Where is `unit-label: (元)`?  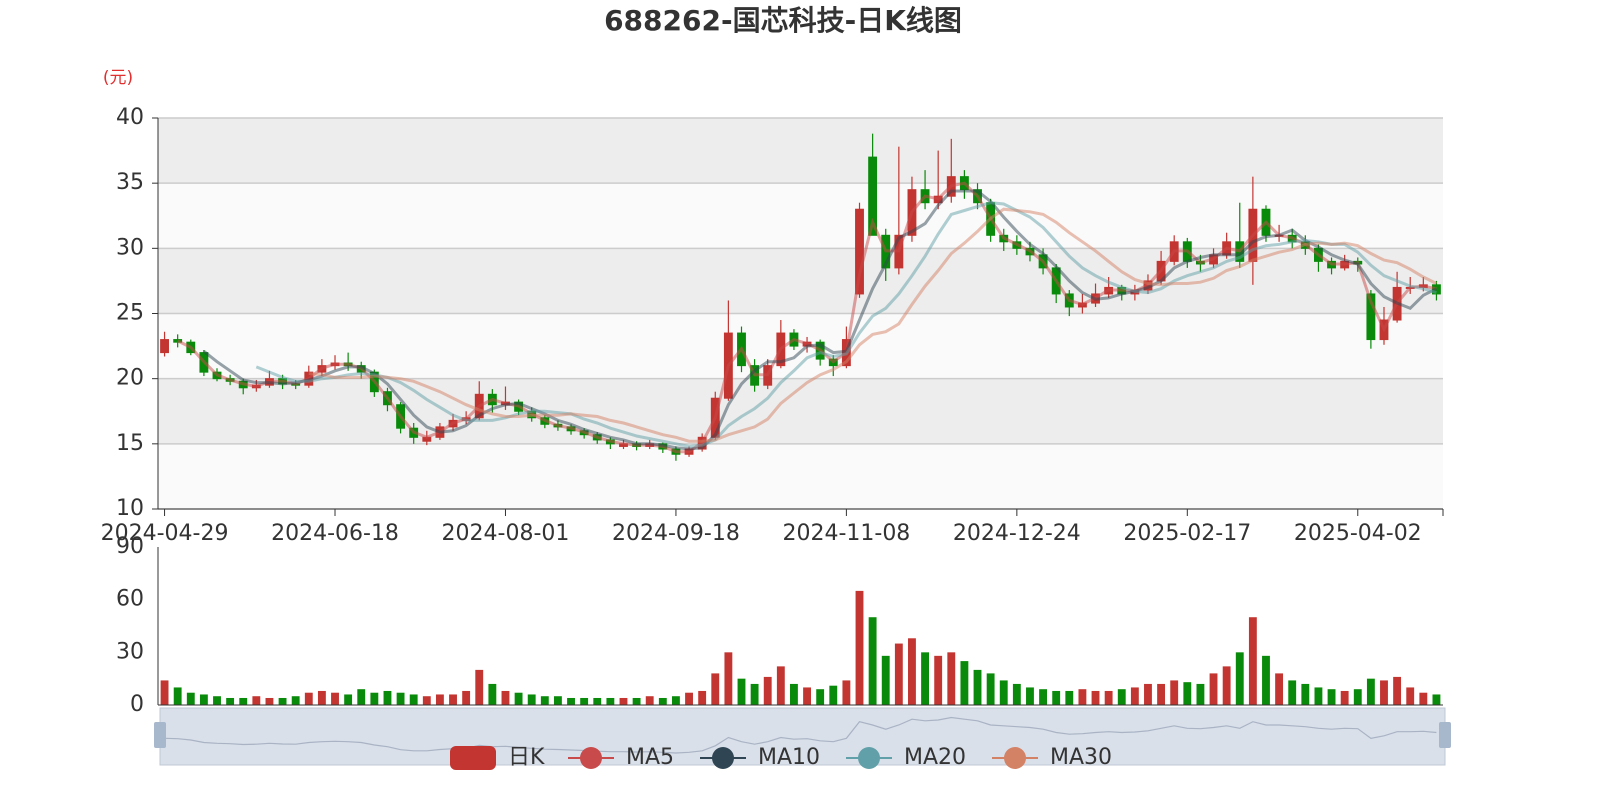 unit-label: (元) is located at coordinates (118, 78).